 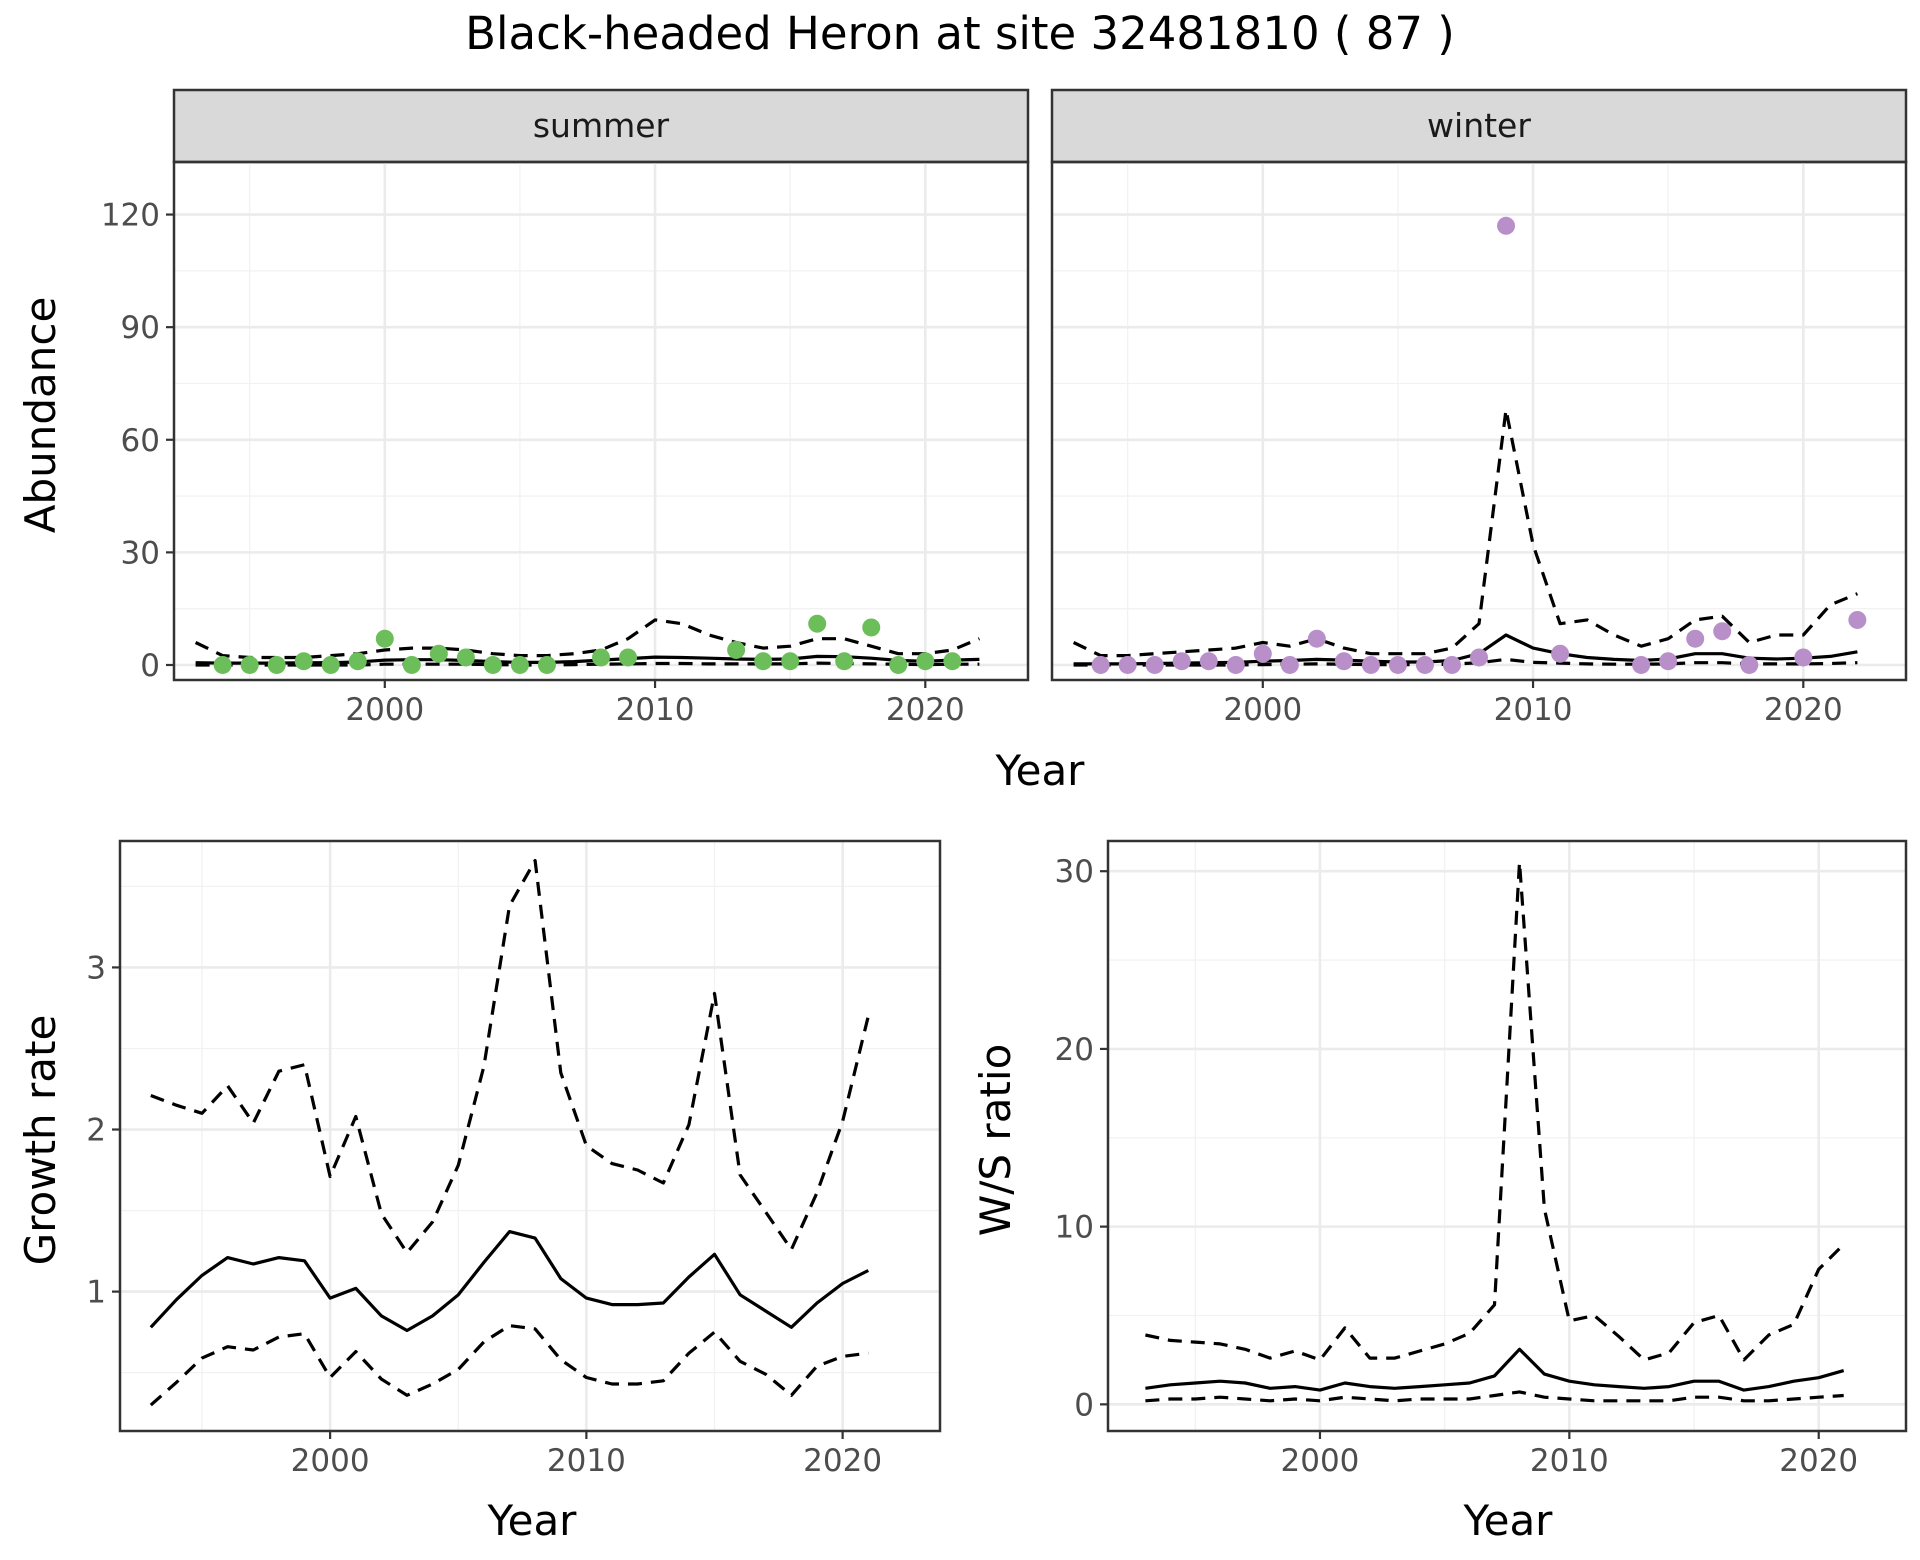 I want to click on strip-label-winter: winter, so click(x=1479, y=125).